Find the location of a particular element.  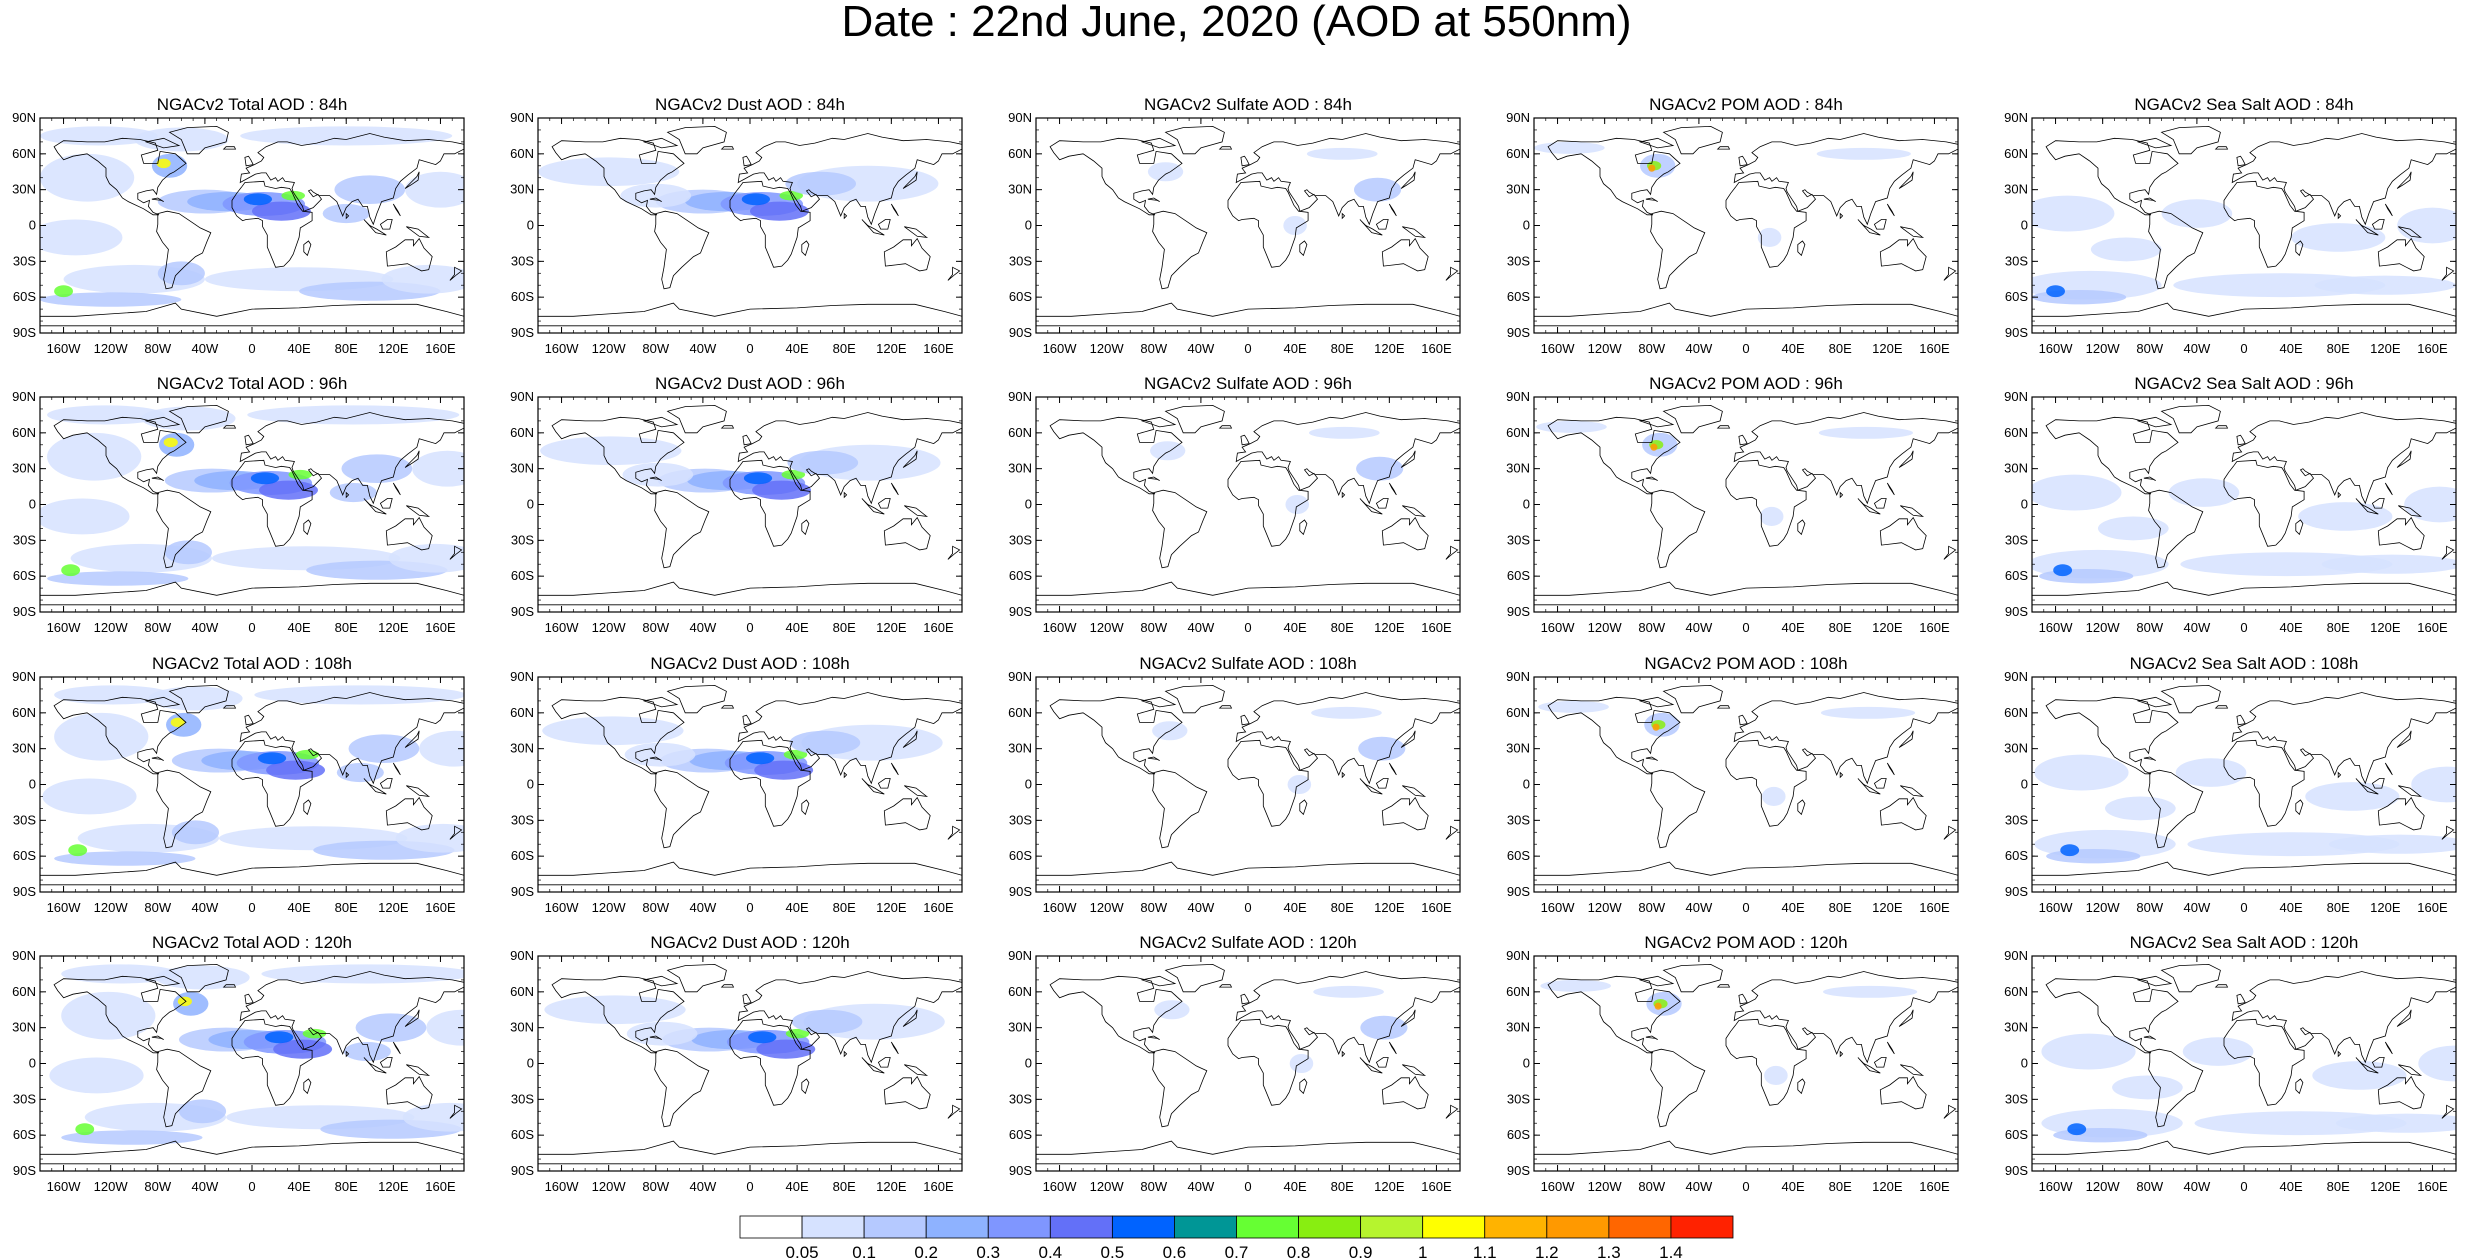

panel-title: NGACv2 POM AOD : 108h is located at coordinates (1745, 663).